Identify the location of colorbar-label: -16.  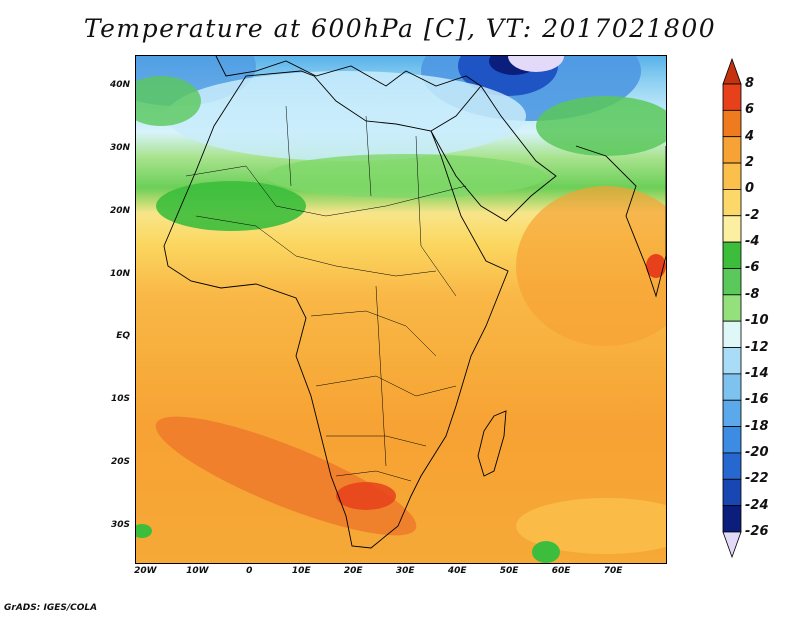
(757, 400).